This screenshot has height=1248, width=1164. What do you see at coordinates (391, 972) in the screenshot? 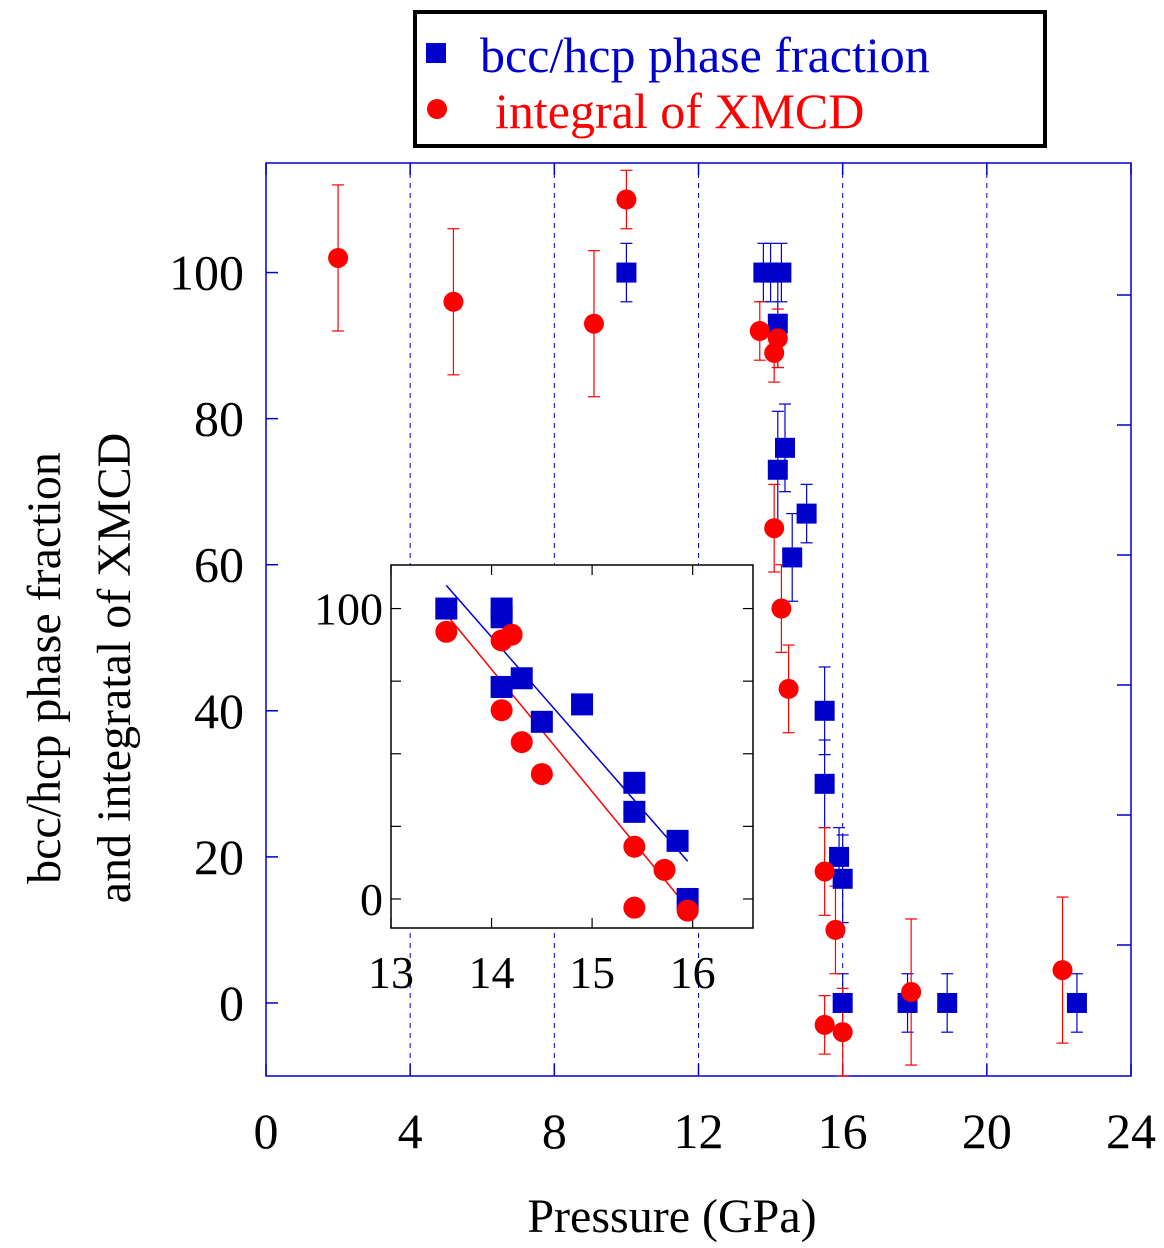
I see `inset-x-tick-label: 13` at bounding box center [391, 972].